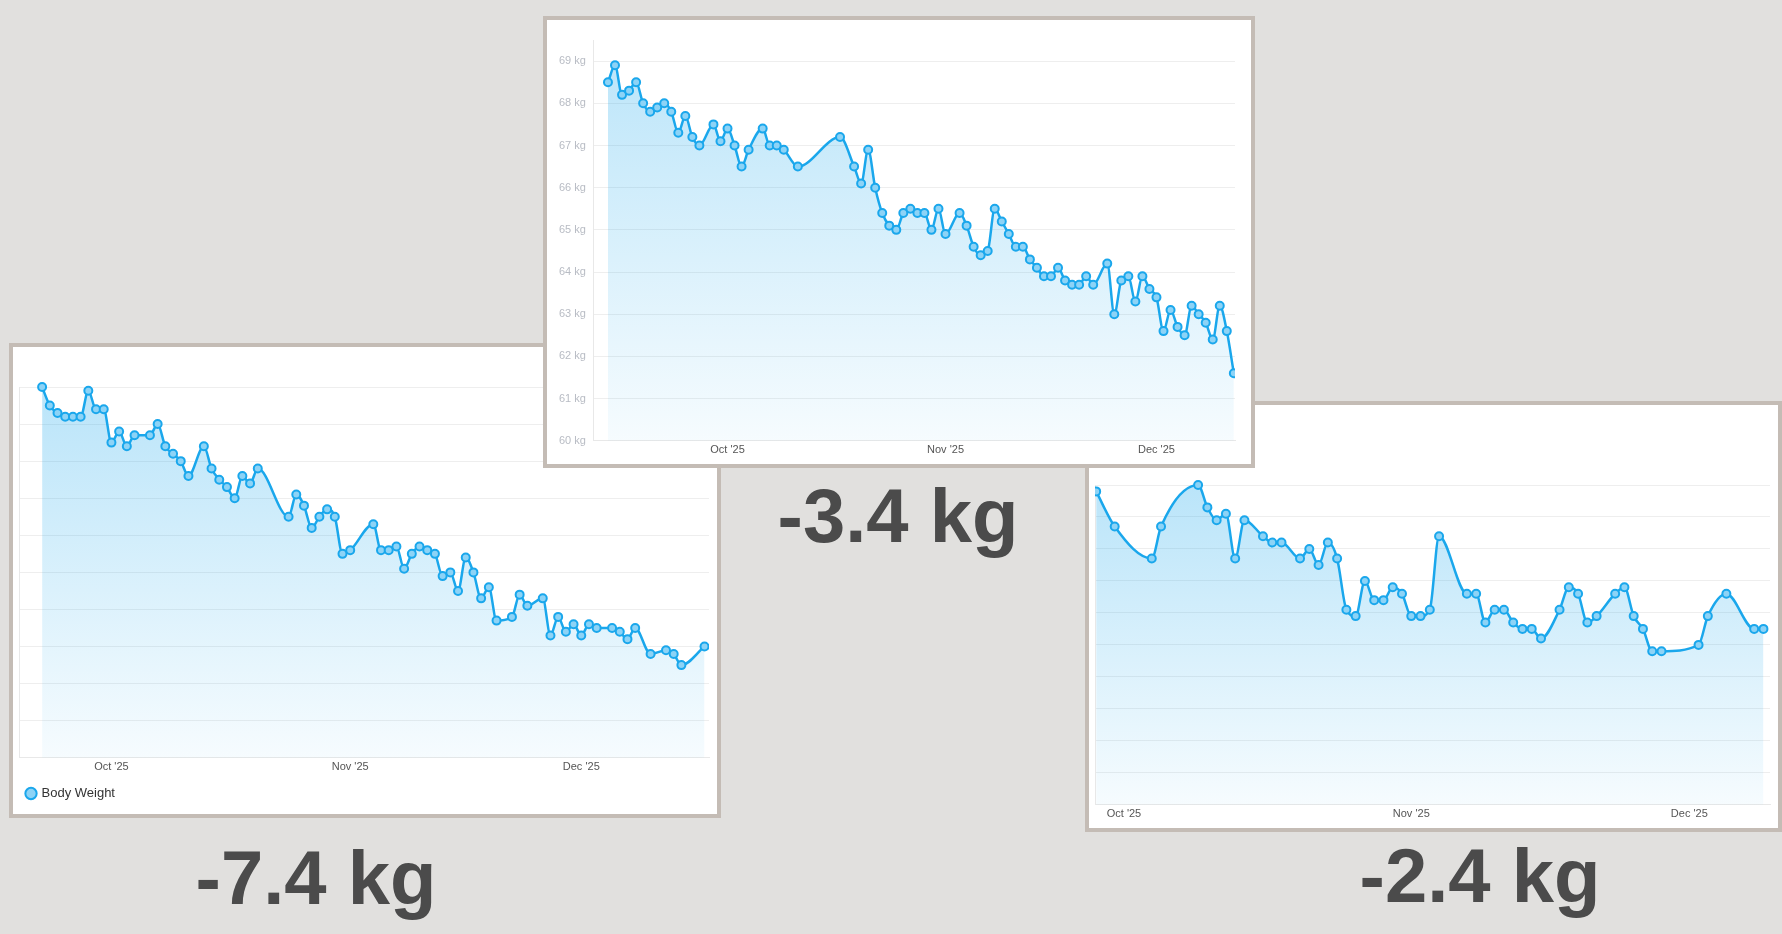 The height and width of the screenshot is (934, 1782). What do you see at coordinates (572, 397) in the screenshot?
I see `y-tick-label: 61 kg` at bounding box center [572, 397].